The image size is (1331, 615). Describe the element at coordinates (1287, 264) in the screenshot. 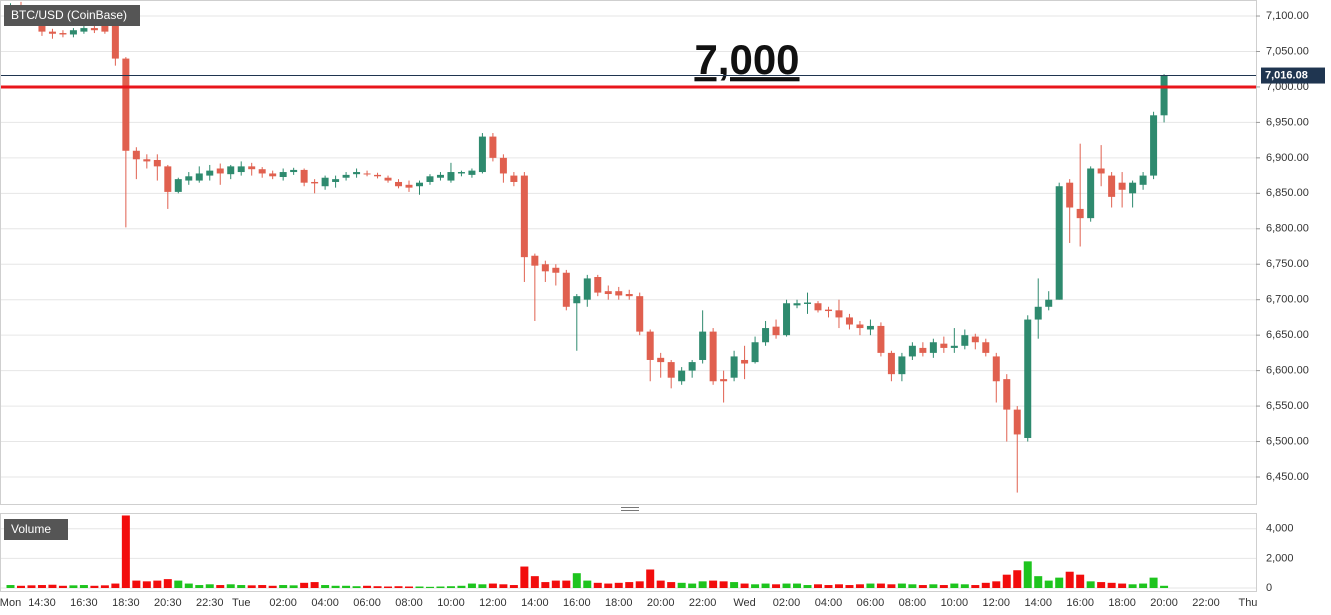

I see `y-tick-label: 6,750.00` at that location.